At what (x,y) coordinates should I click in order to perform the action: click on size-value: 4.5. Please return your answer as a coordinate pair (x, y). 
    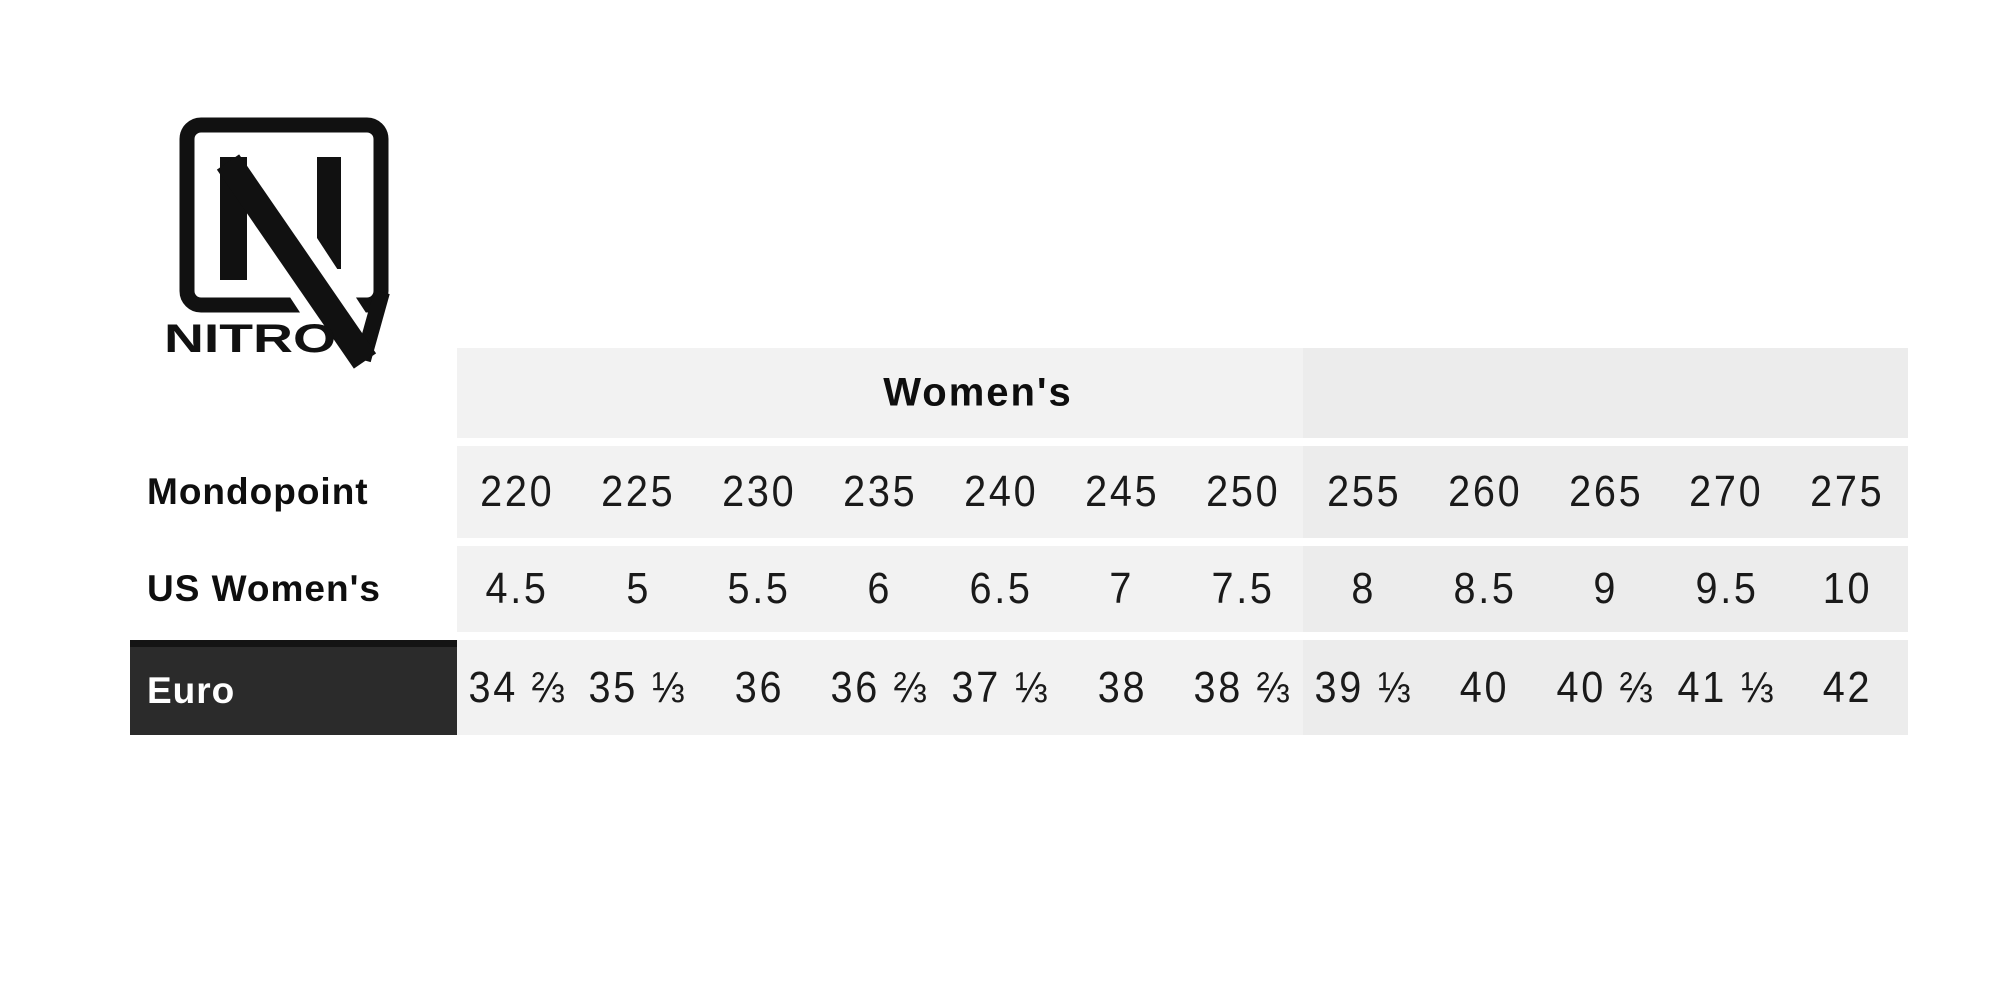
    Looking at the image, I should click on (517, 588).